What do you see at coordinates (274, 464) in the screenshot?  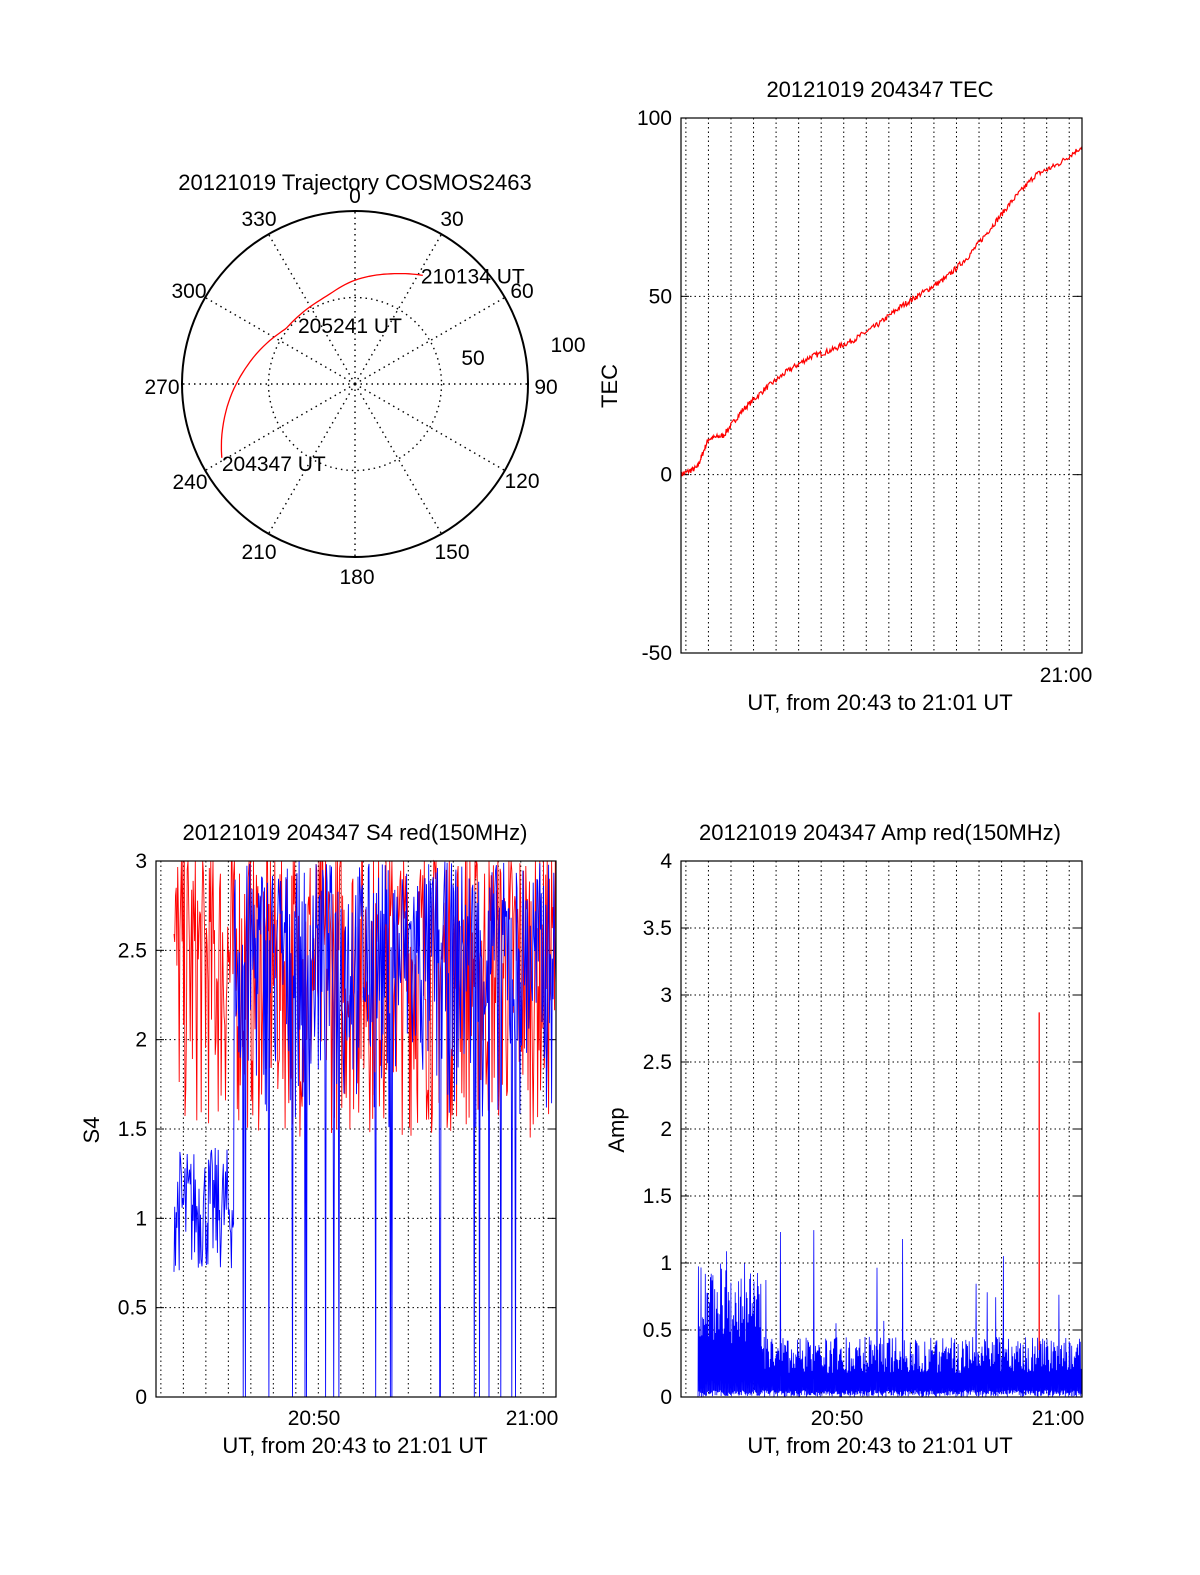 I see `trajectory-time-label: 204347 UT` at bounding box center [274, 464].